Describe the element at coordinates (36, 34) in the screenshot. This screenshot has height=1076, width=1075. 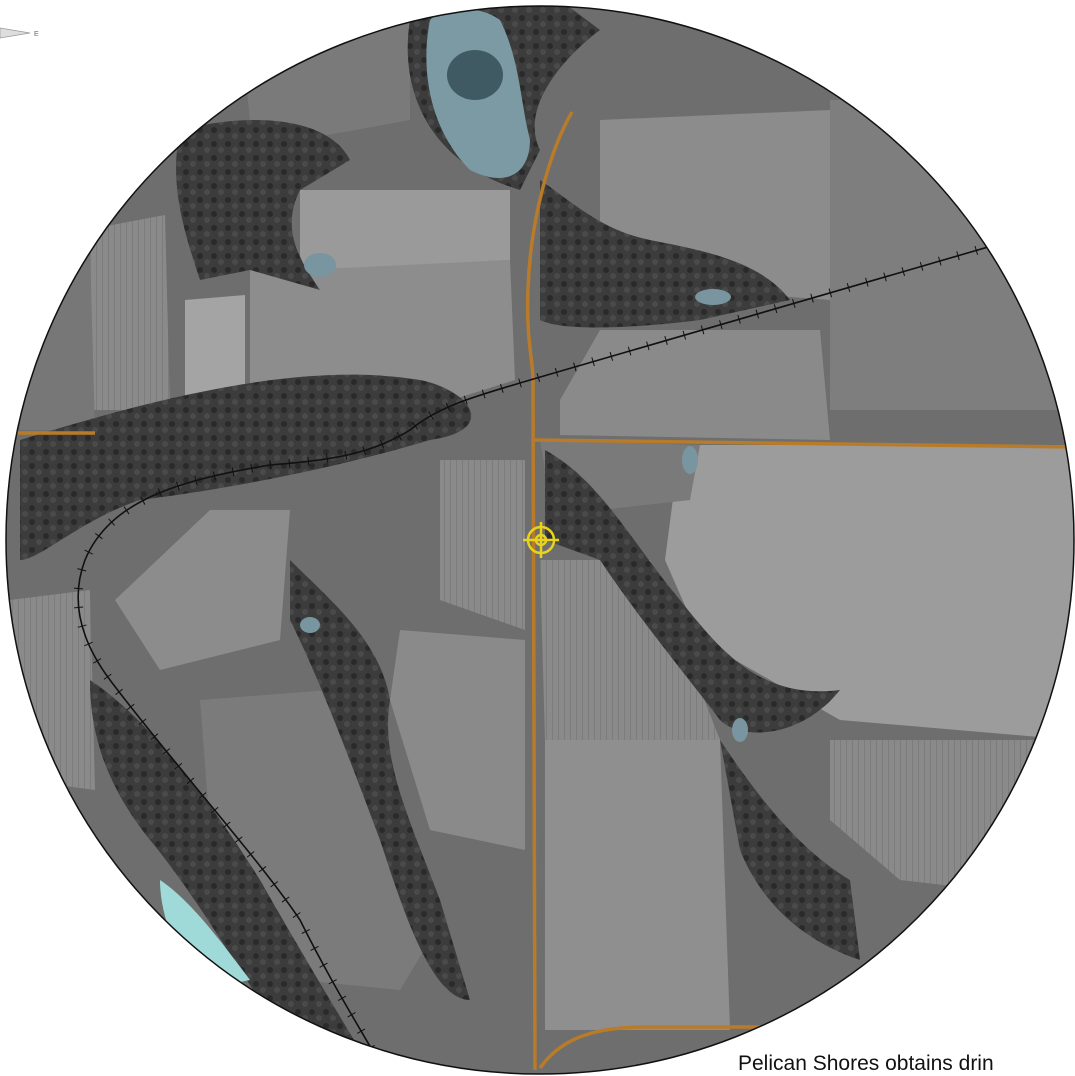
I see `compass-label: E` at that location.